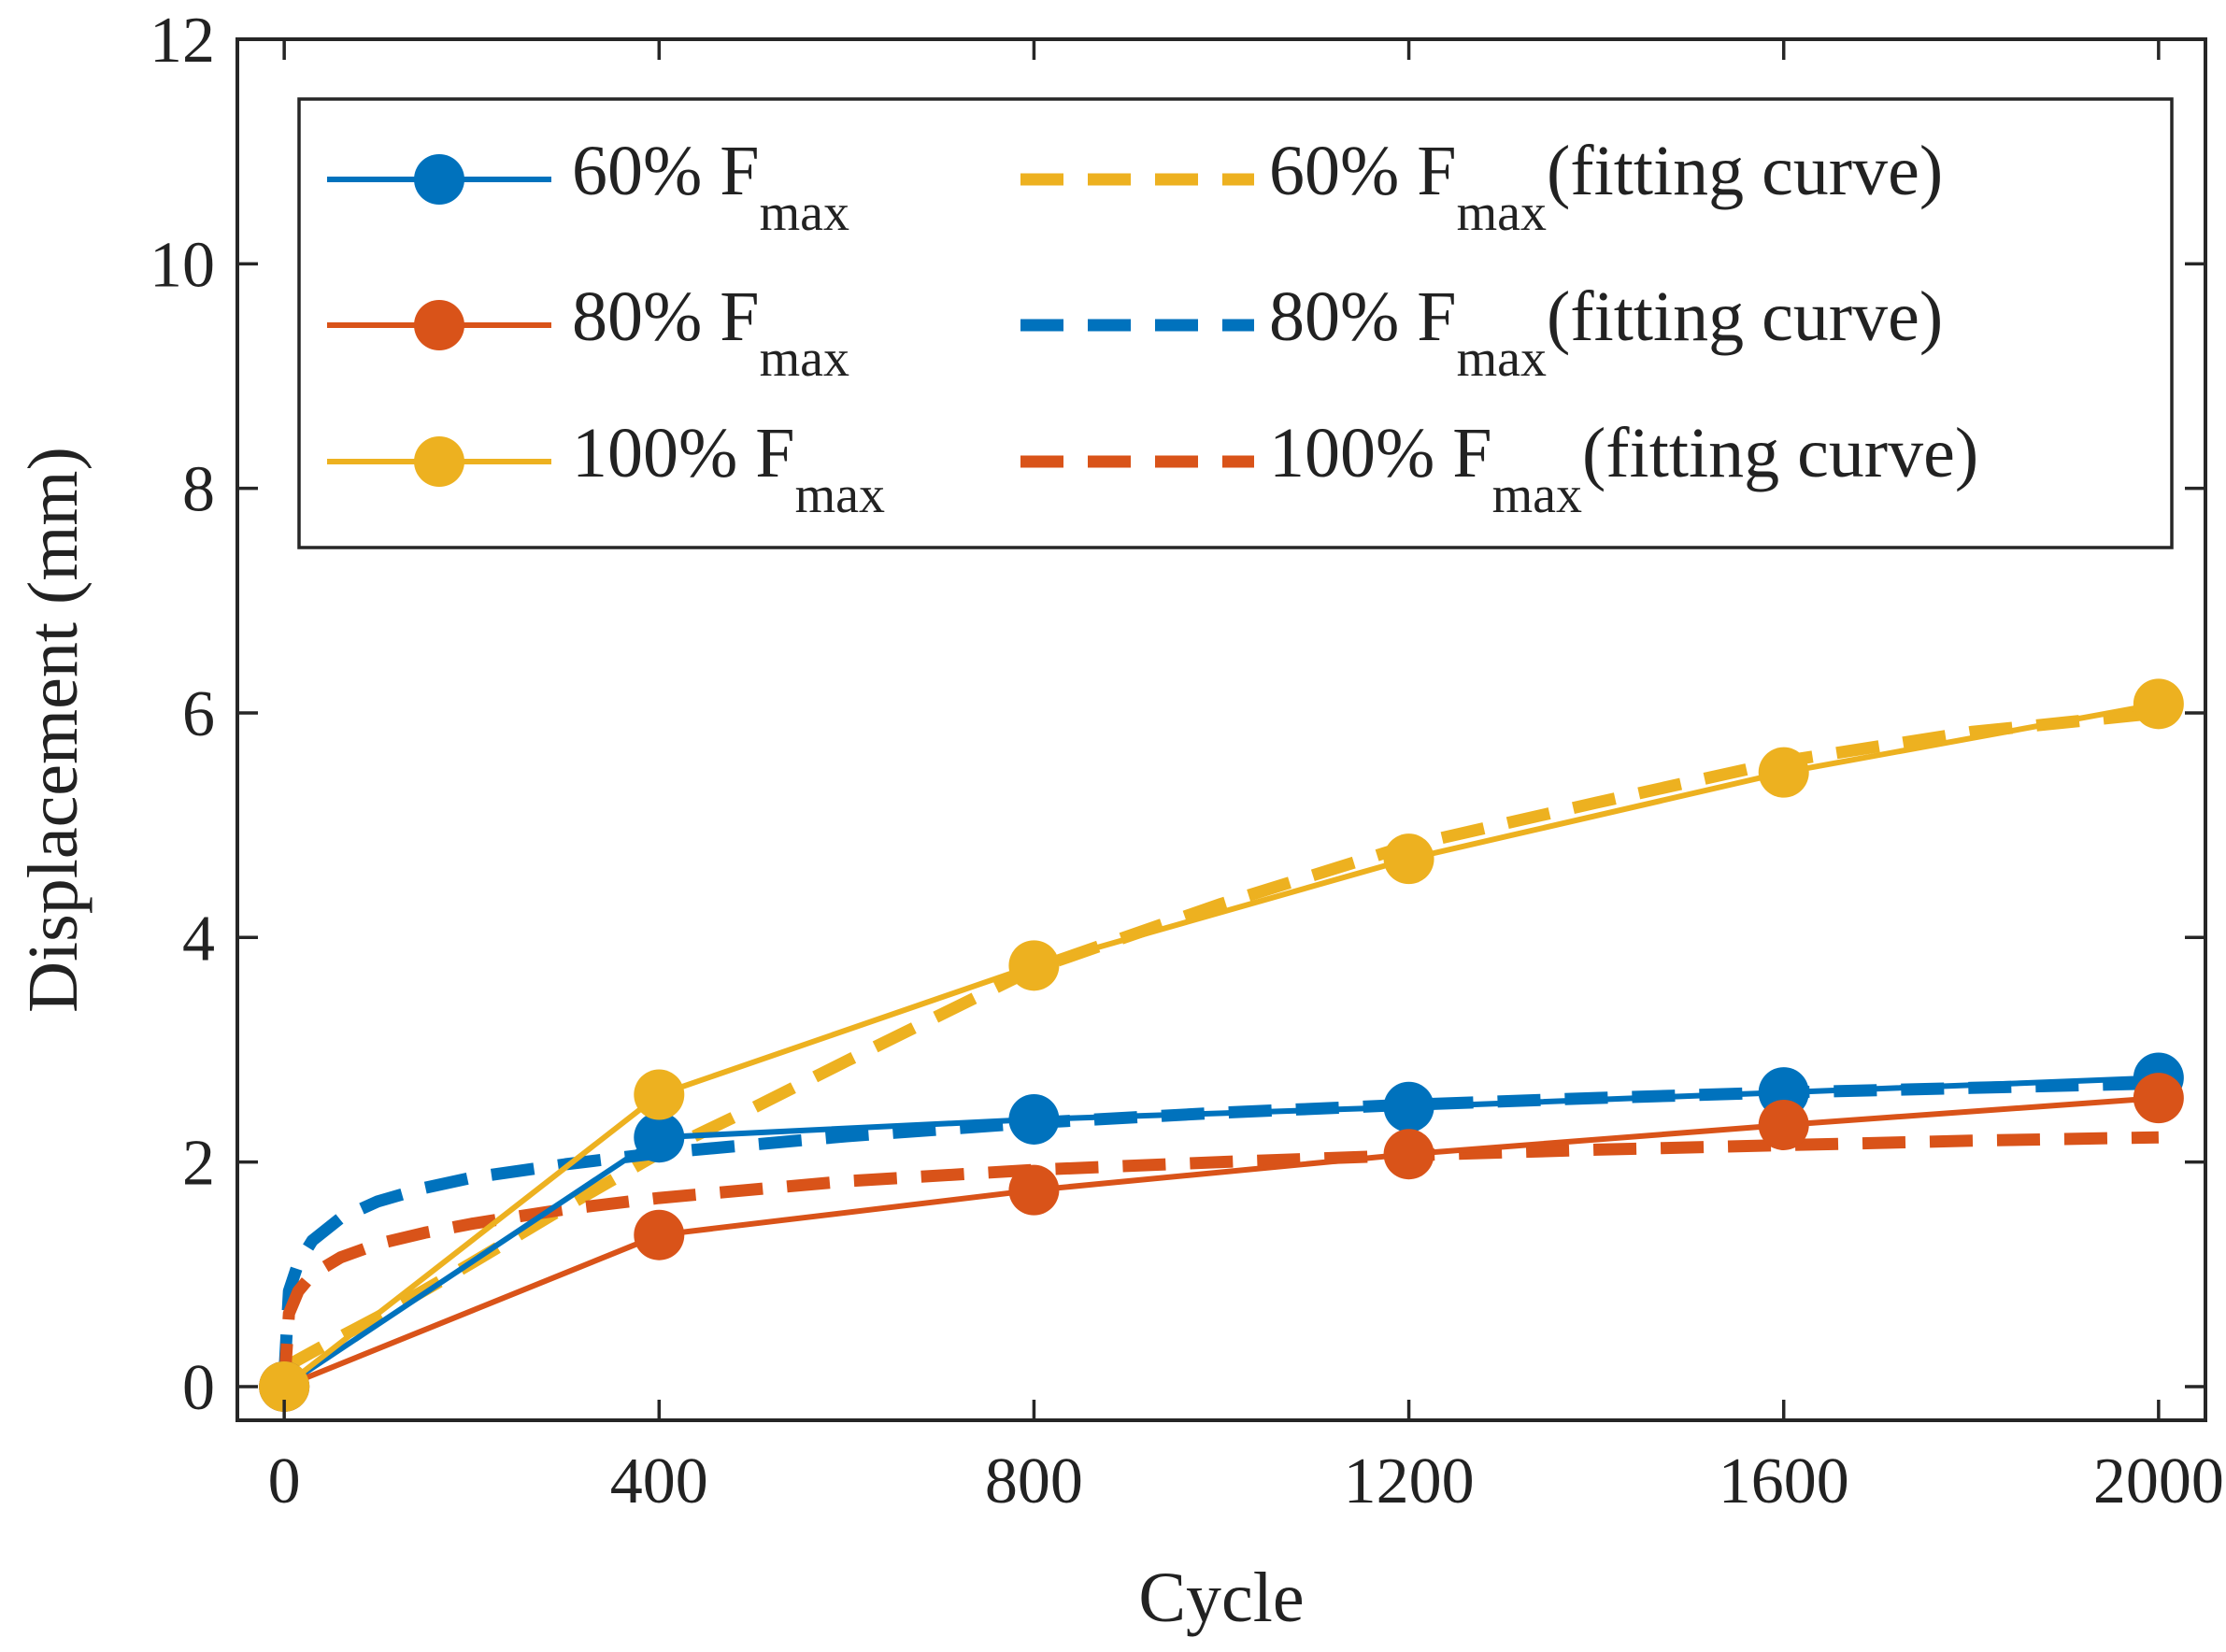  What do you see at coordinates (198, 939) in the screenshot?
I see `y-tick-label: 4` at bounding box center [198, 939].